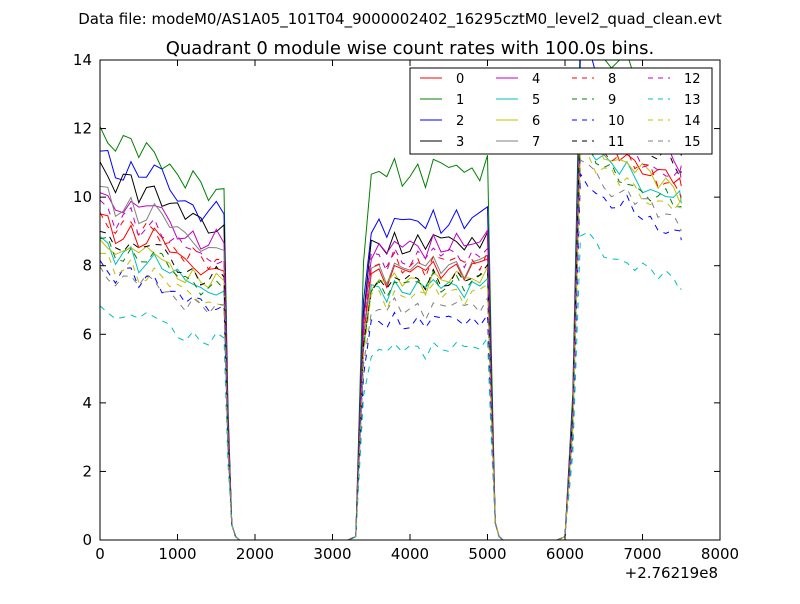  What do you see at coordinates (87, 540) in the screenshot?
I see `y-tick-label: 0` at bounding box center [87, 540].